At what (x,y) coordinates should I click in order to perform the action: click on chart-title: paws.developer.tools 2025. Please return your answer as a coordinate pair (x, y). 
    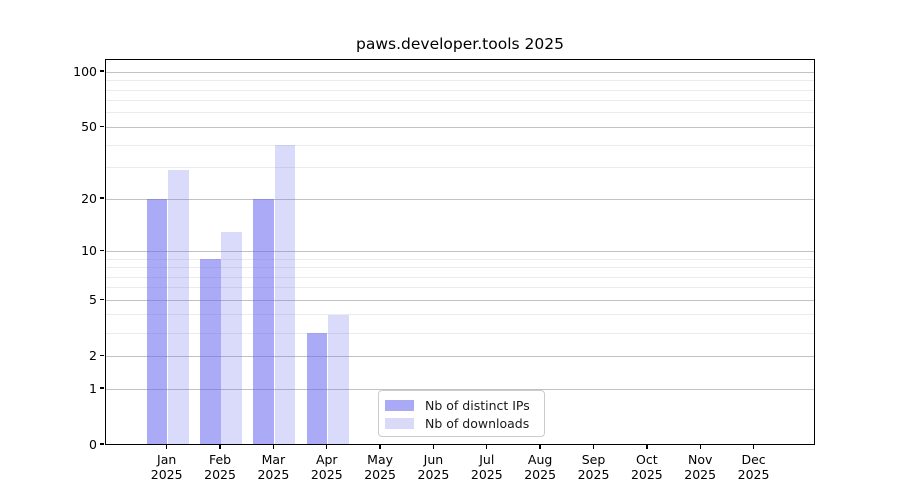
    Looking at the image, I should click on (460, 44).